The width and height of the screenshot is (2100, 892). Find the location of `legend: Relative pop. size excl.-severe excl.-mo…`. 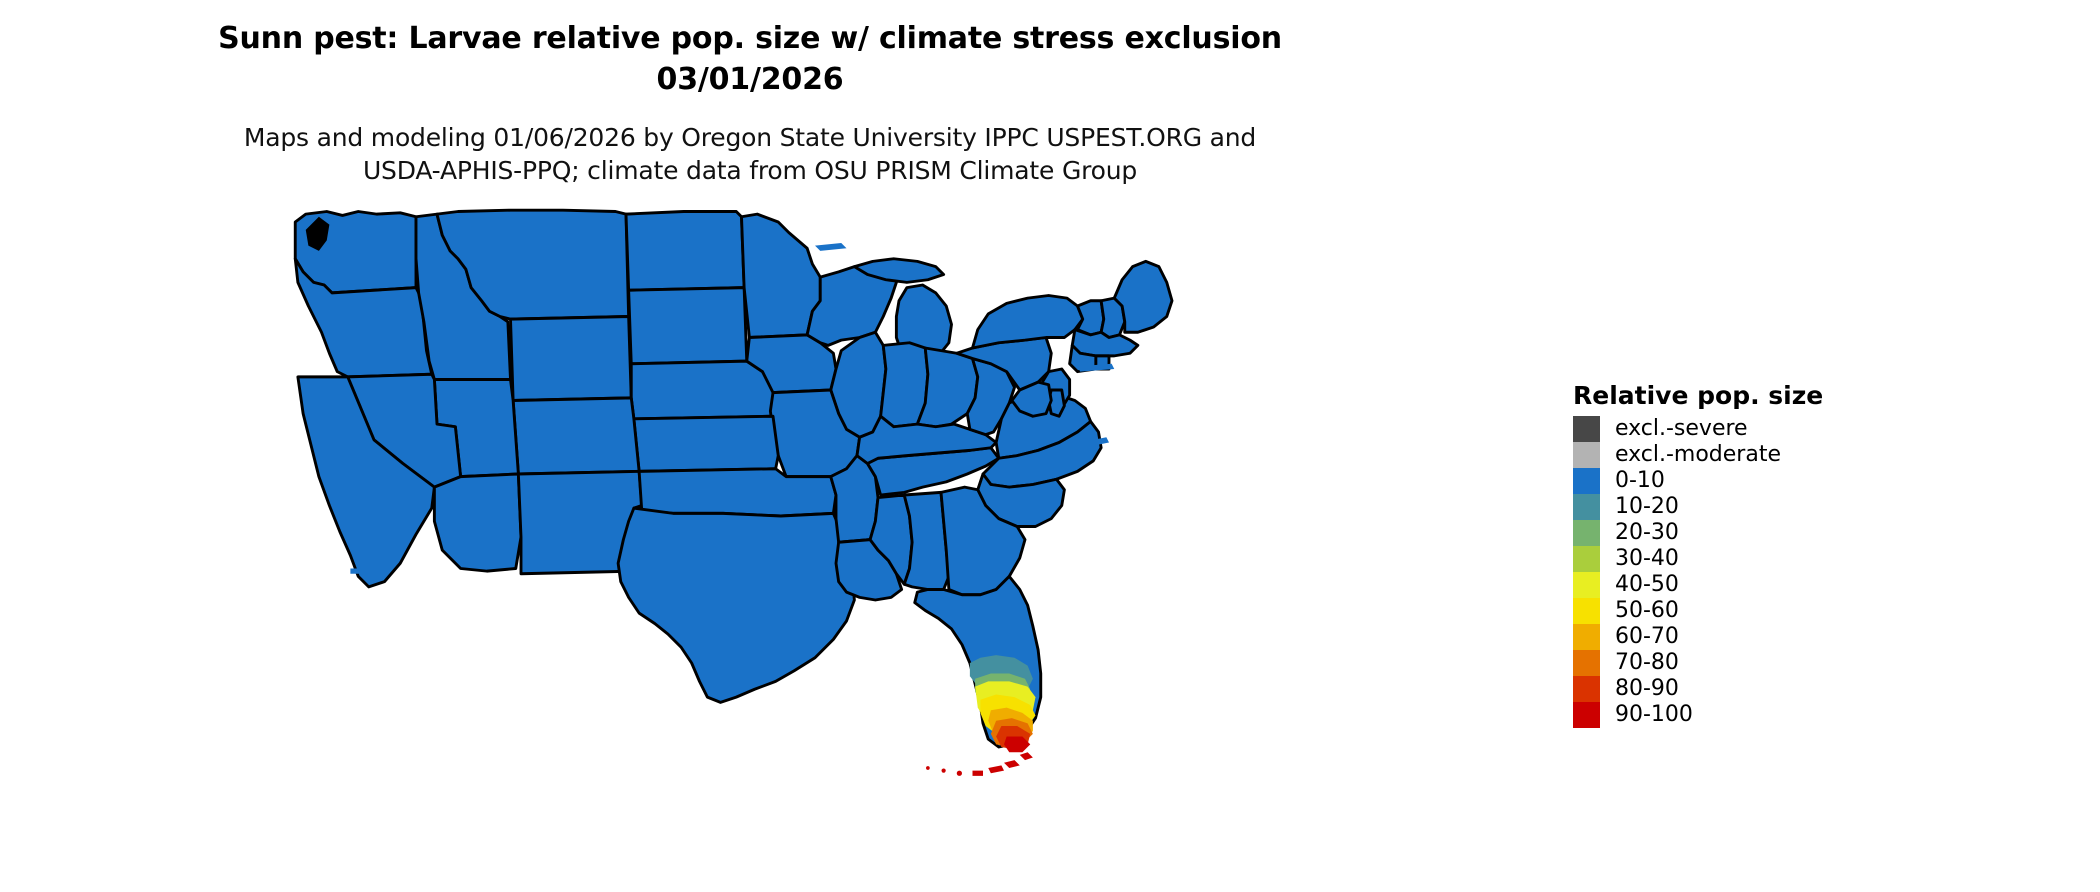

legend: Relative pop. size excl.-severe excl.-mo… is located at coordinates (1763, 555).